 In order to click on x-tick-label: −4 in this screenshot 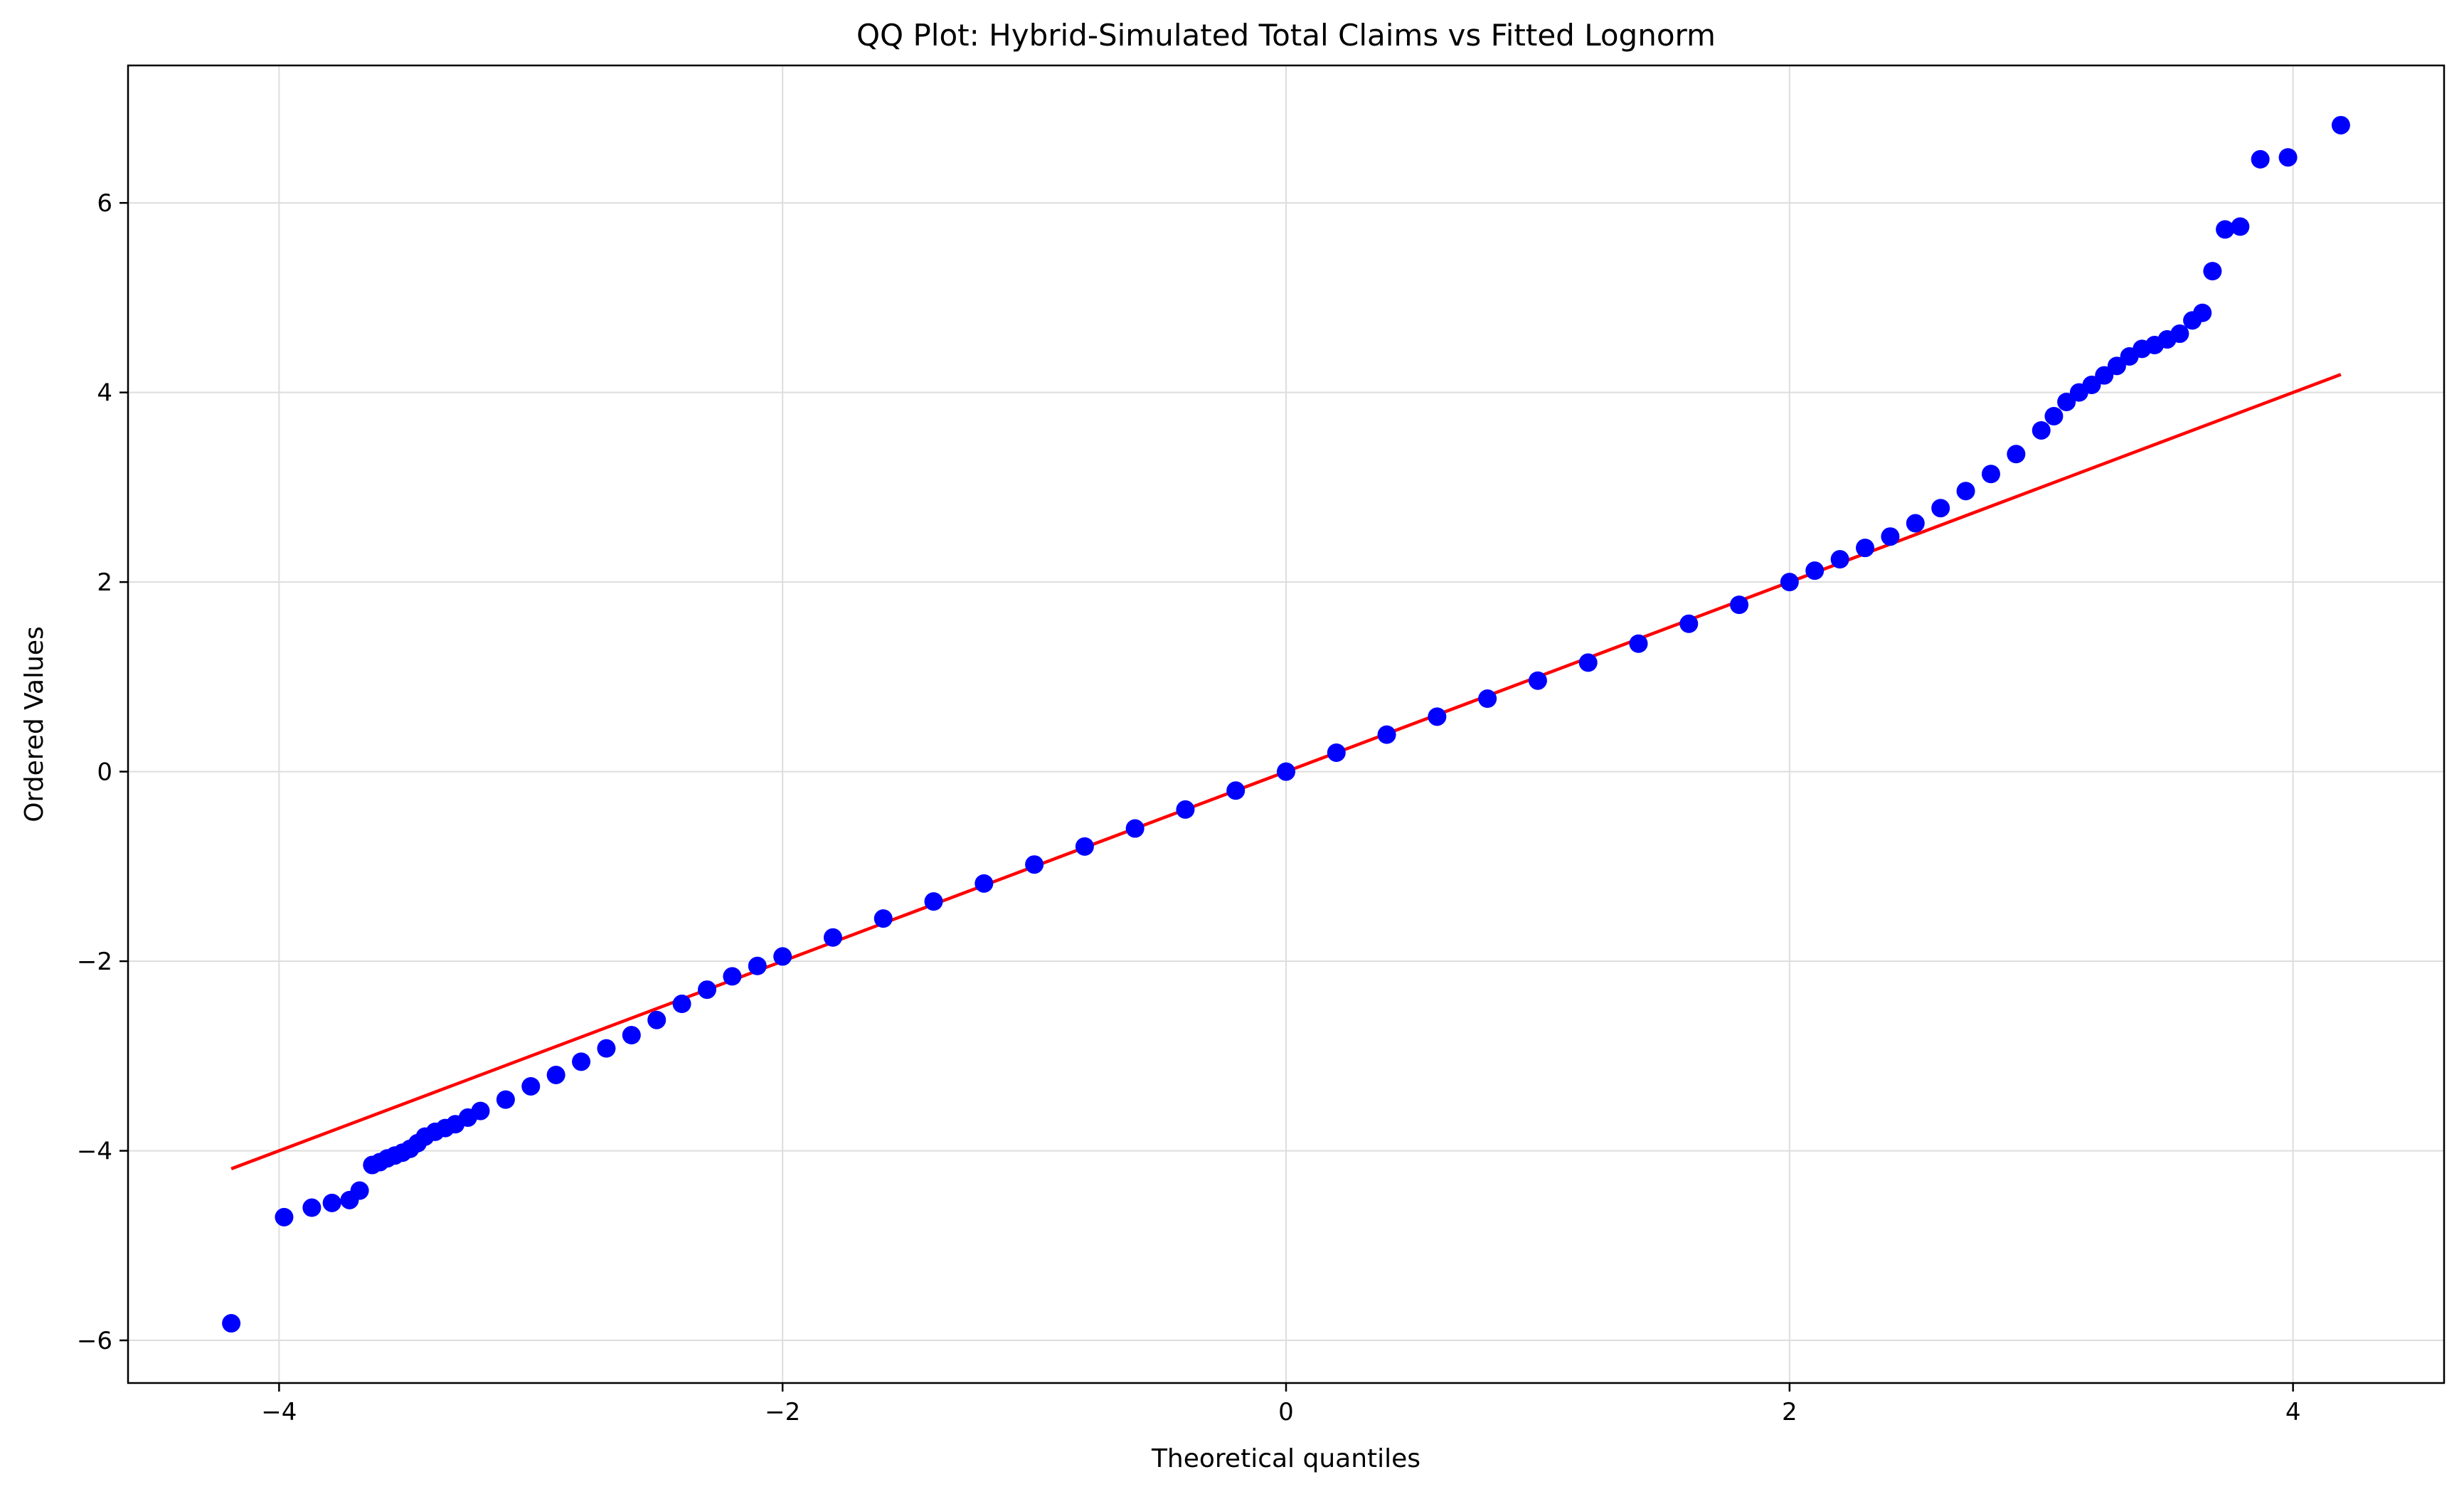, I will do `click(279, 1412)`.